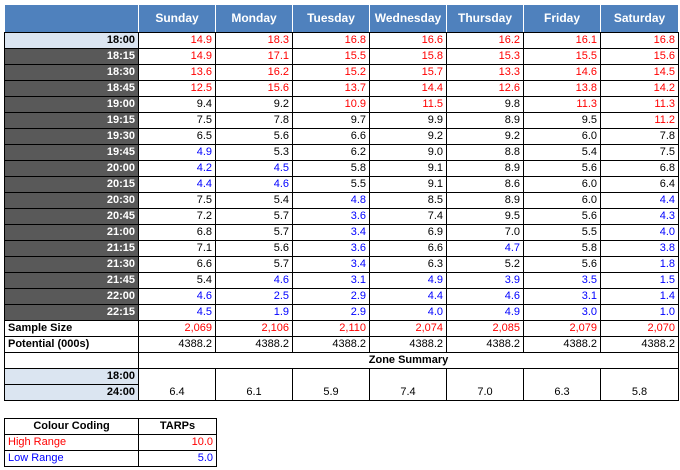  I want to click on sample-size-cell: 2,070, so click(639, 328).